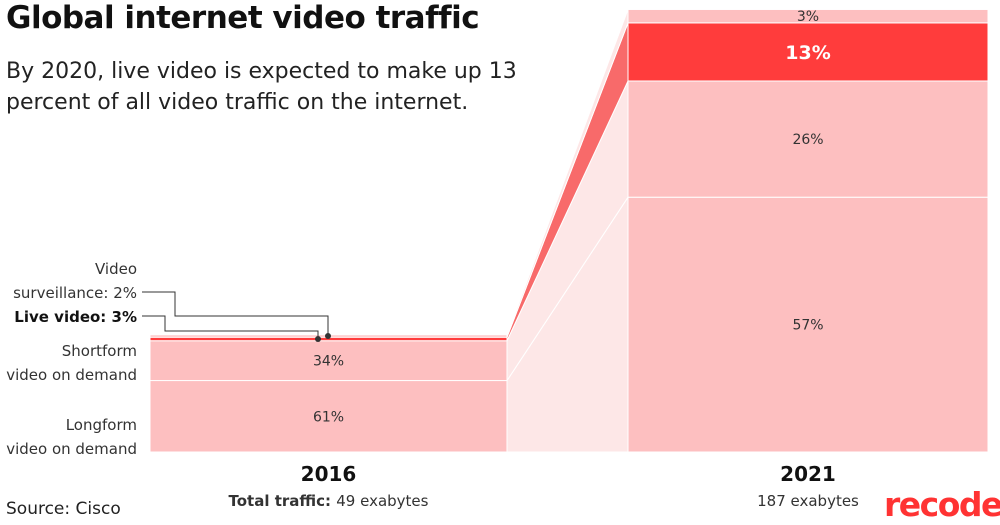  I want to click on label-shortform-line-1: Shortform, so click(99, 351).